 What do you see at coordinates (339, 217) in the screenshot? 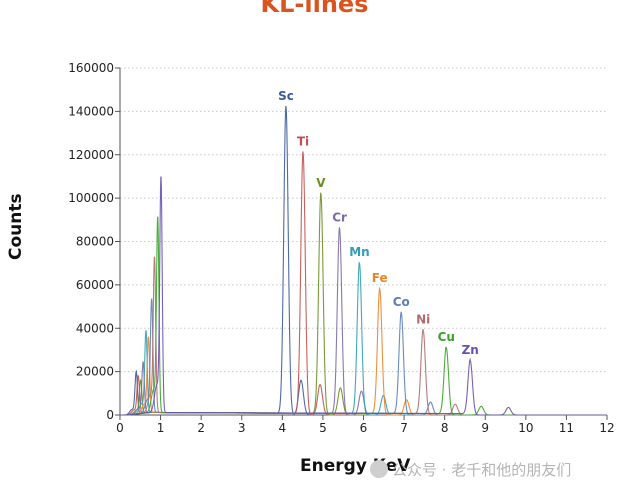
I see `peak-label-Cr: Cr` at bounding box center [339, 217].